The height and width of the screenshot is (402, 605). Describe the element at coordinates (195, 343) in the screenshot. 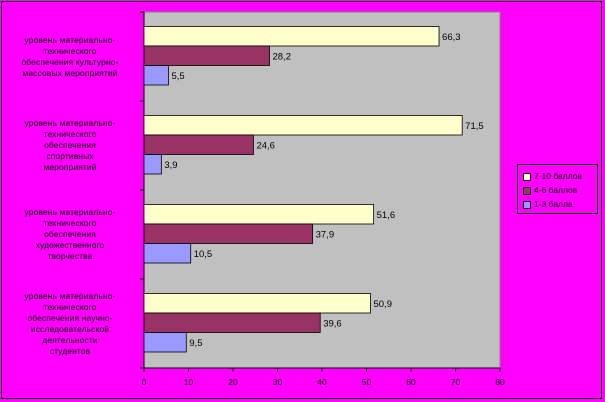

I see `data-label: 9,5` at that location.